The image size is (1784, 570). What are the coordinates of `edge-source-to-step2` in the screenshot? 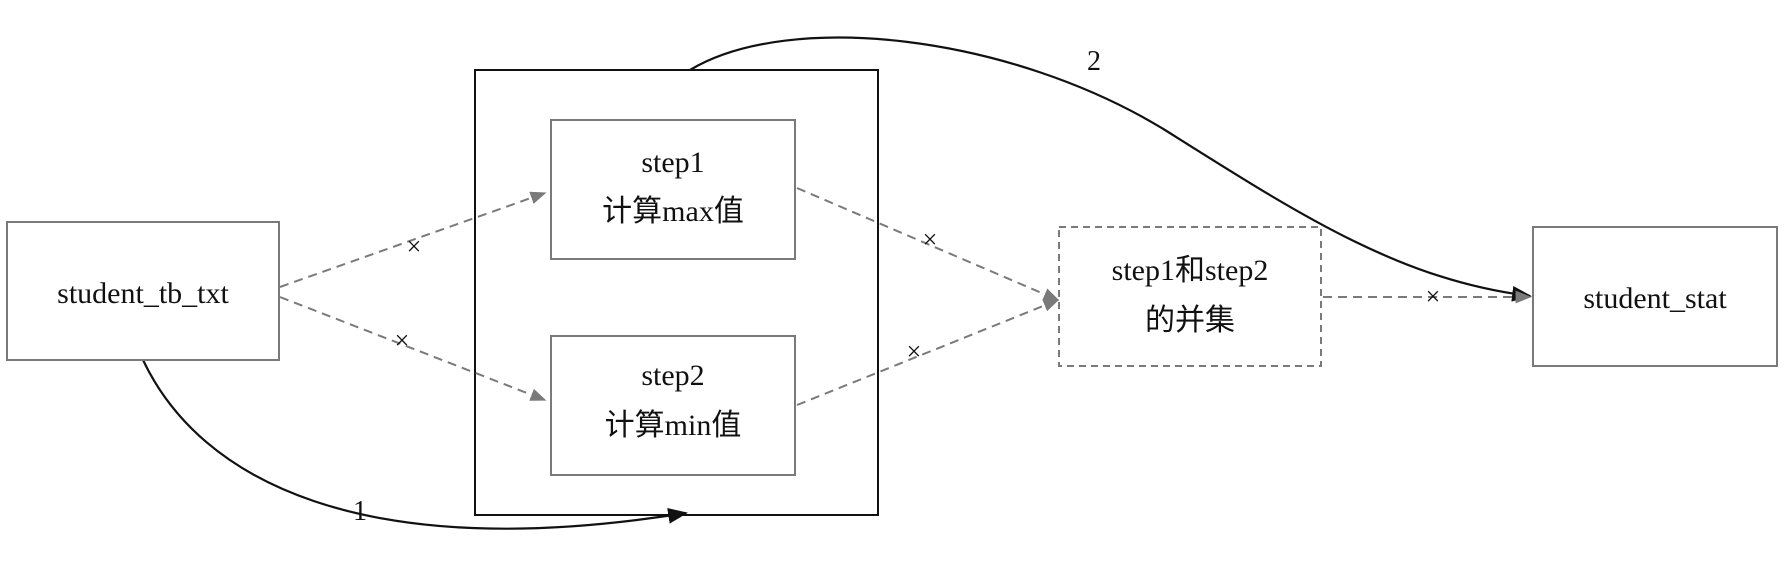 It's located at (413, 348).